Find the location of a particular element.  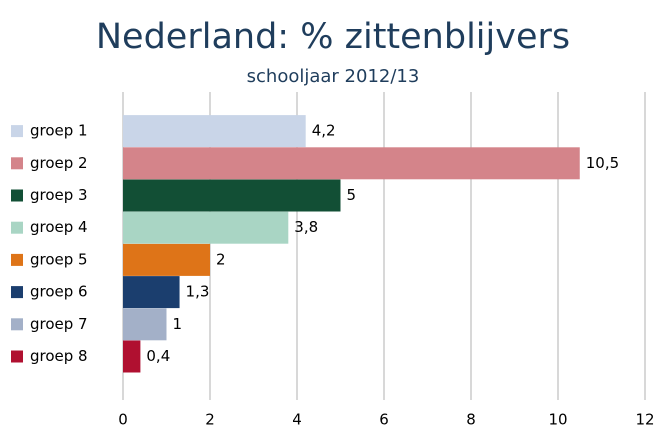

value-label: 1,3 is located at coordinates (198, 292).